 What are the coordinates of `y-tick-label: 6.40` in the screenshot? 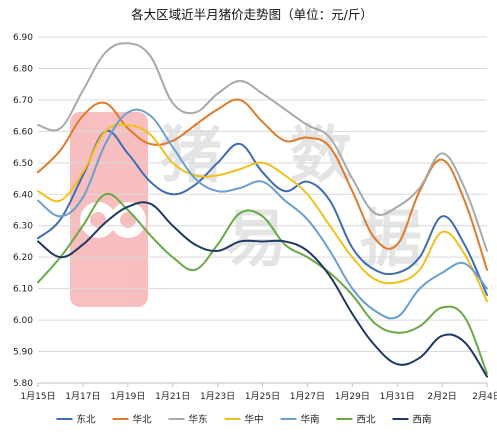 It's located at (23, 195).